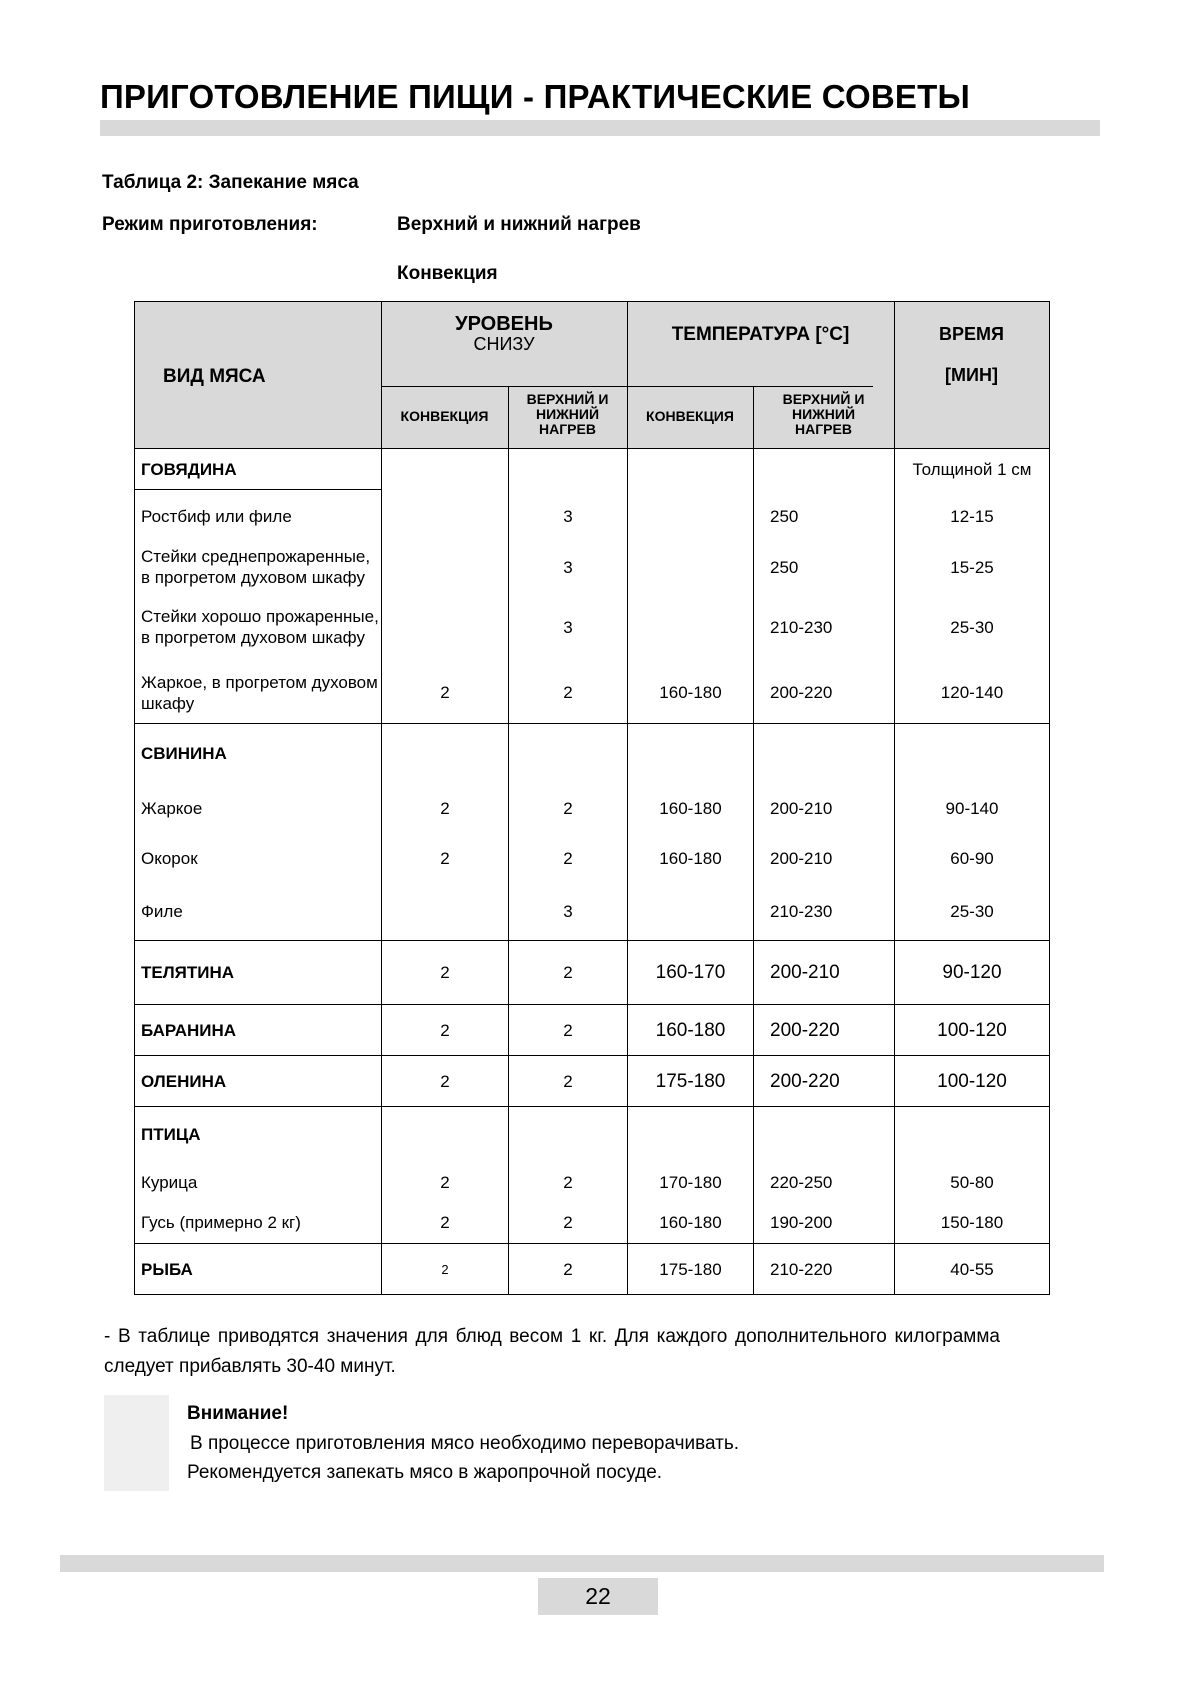  Describe the element at coordinates (690, 1182) in the screenshot. I see `temp-convection-cell: 170-180` at that location.